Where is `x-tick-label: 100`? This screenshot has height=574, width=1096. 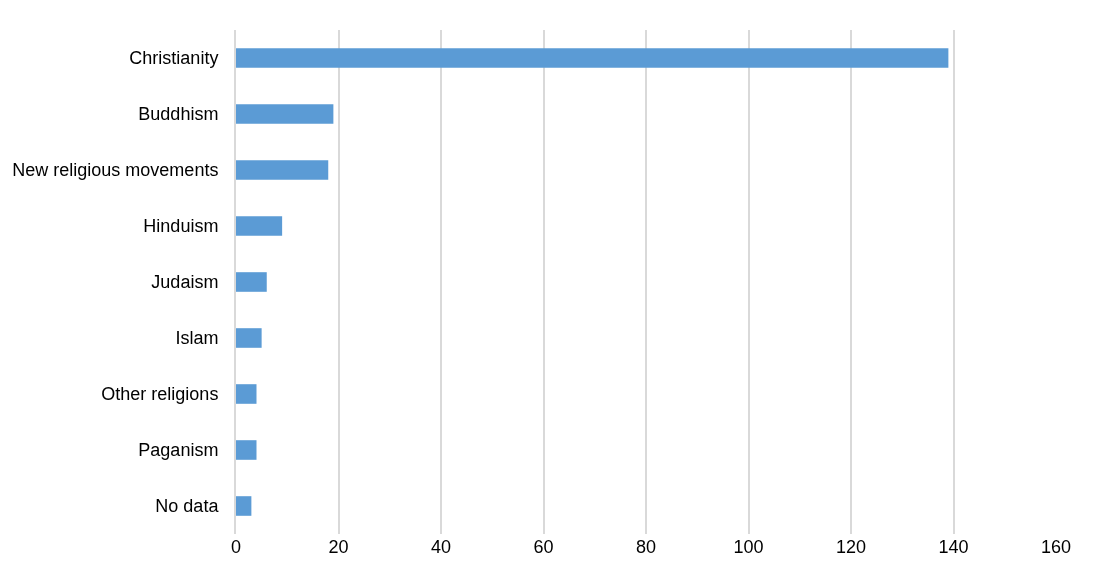 x-tick-label: 100 is located at coordinates (748, 547).